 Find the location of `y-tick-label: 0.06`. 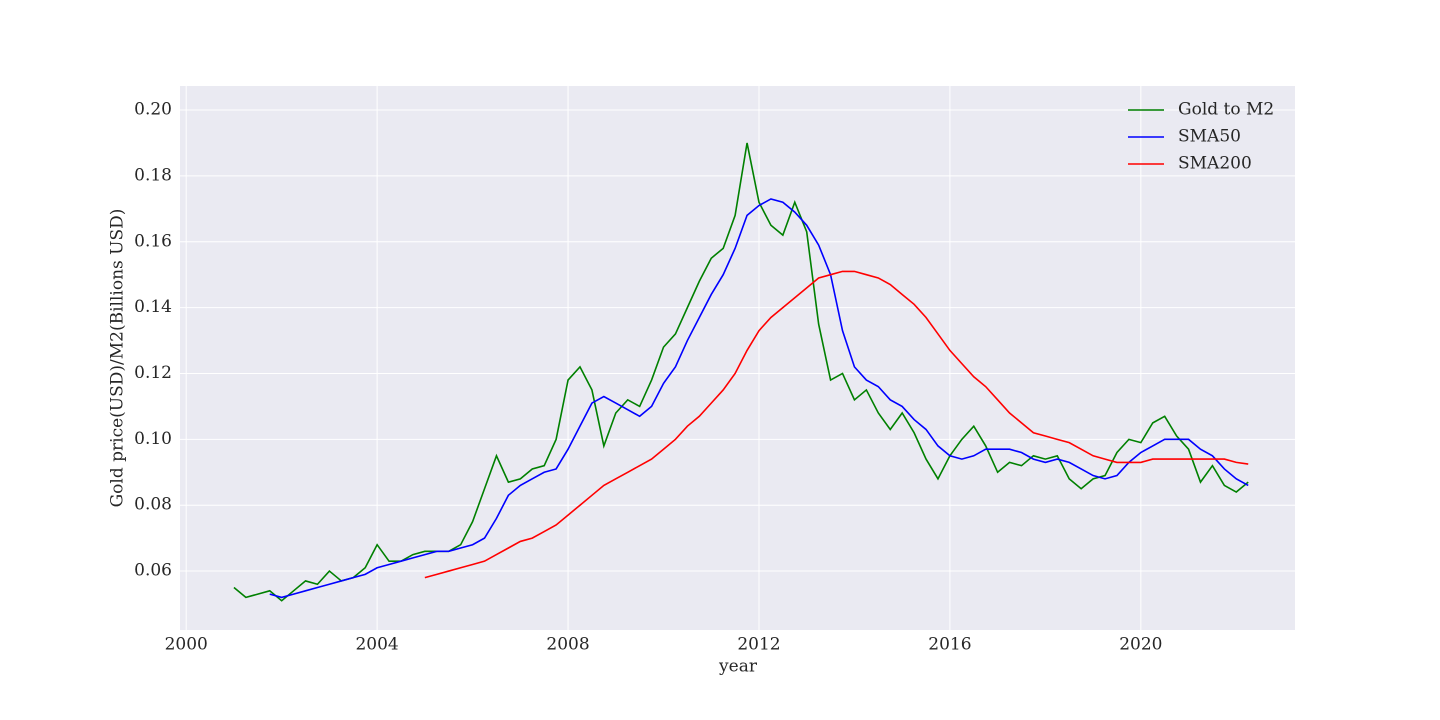

y-tick-label: 0.06 is located at coordinates (153, 571).